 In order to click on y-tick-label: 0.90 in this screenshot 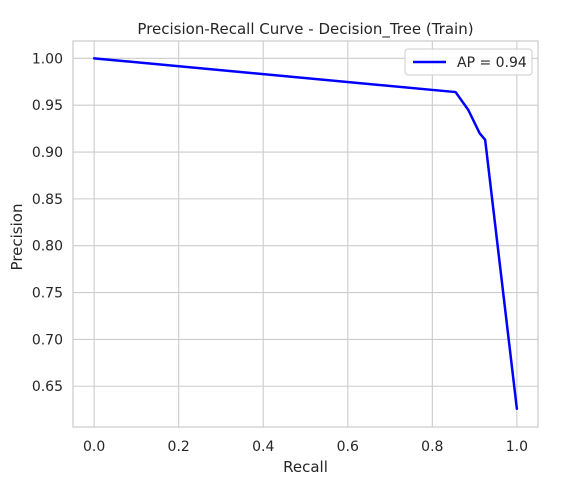, I will do `click(47, 153)`.